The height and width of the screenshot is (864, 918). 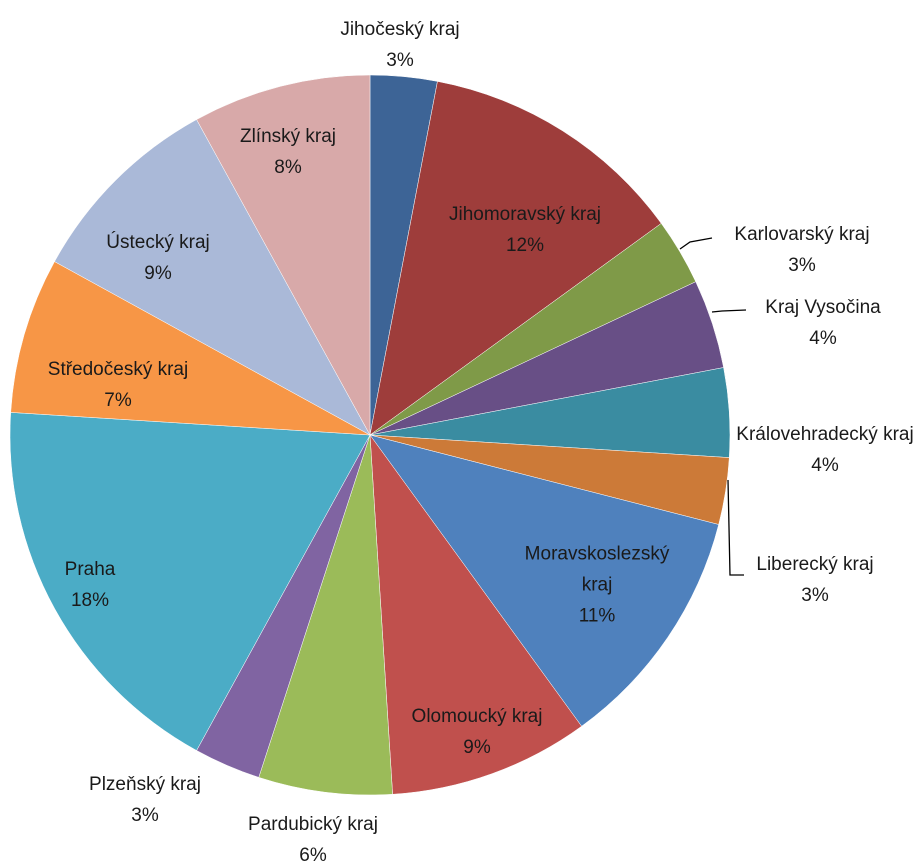 I want to click on data-label: Ústecký kraj 9%, so click(x=157, y=258).